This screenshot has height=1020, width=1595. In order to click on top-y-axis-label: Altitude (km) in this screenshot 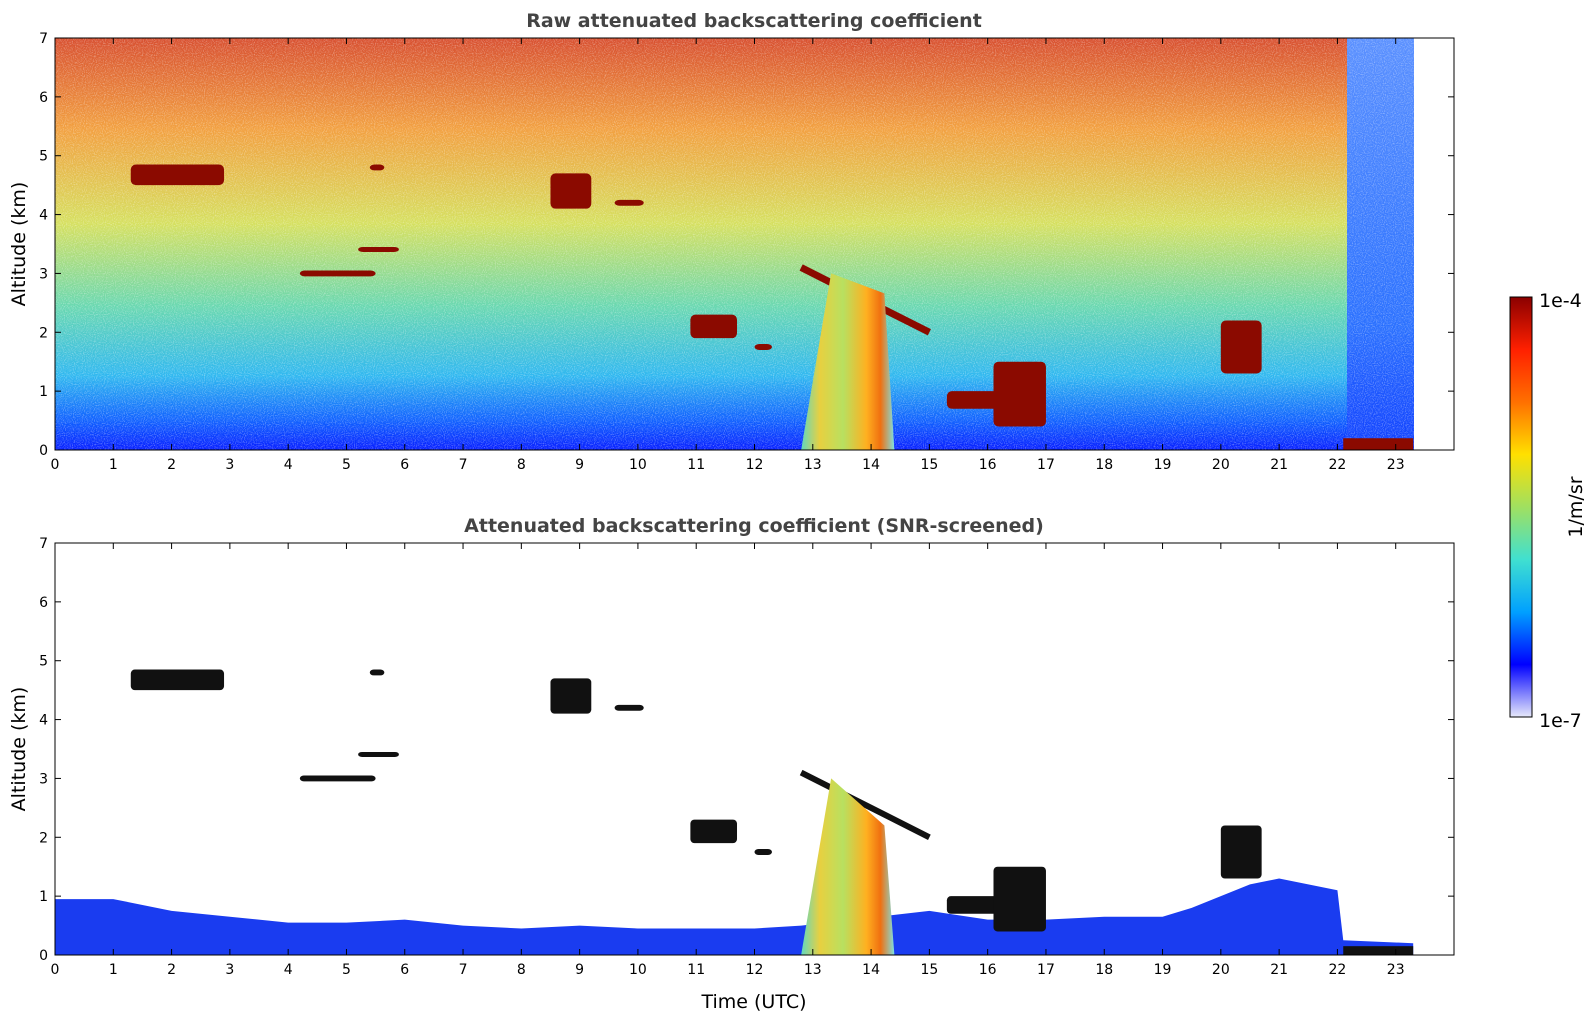, I will do `click(19, 244)`.